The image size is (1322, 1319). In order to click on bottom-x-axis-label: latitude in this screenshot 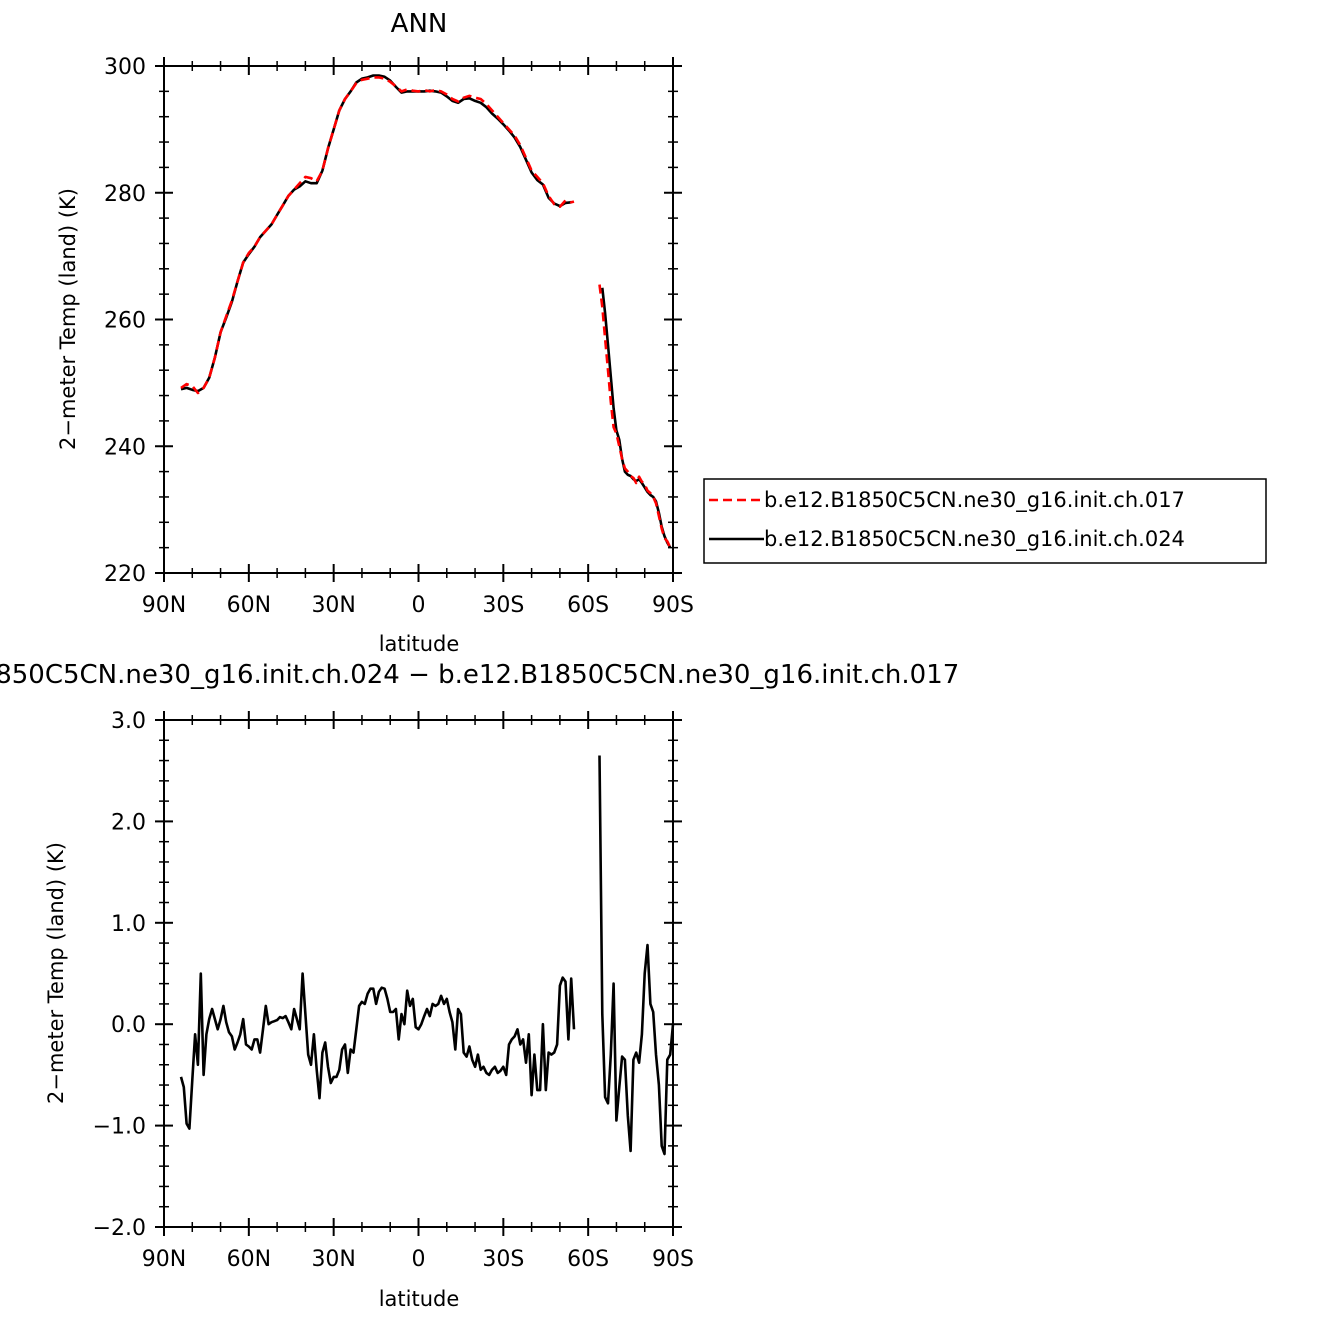, I will do `click(419, 1299)`.